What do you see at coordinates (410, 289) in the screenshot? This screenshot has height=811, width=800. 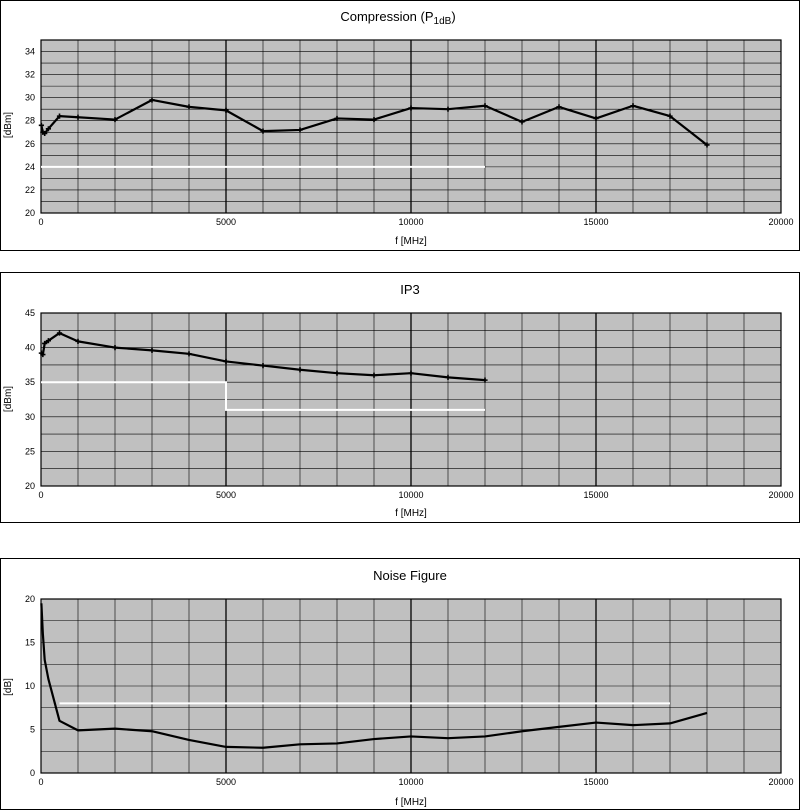 I see `chart-title: IP3` at bounding box center [410, 289].